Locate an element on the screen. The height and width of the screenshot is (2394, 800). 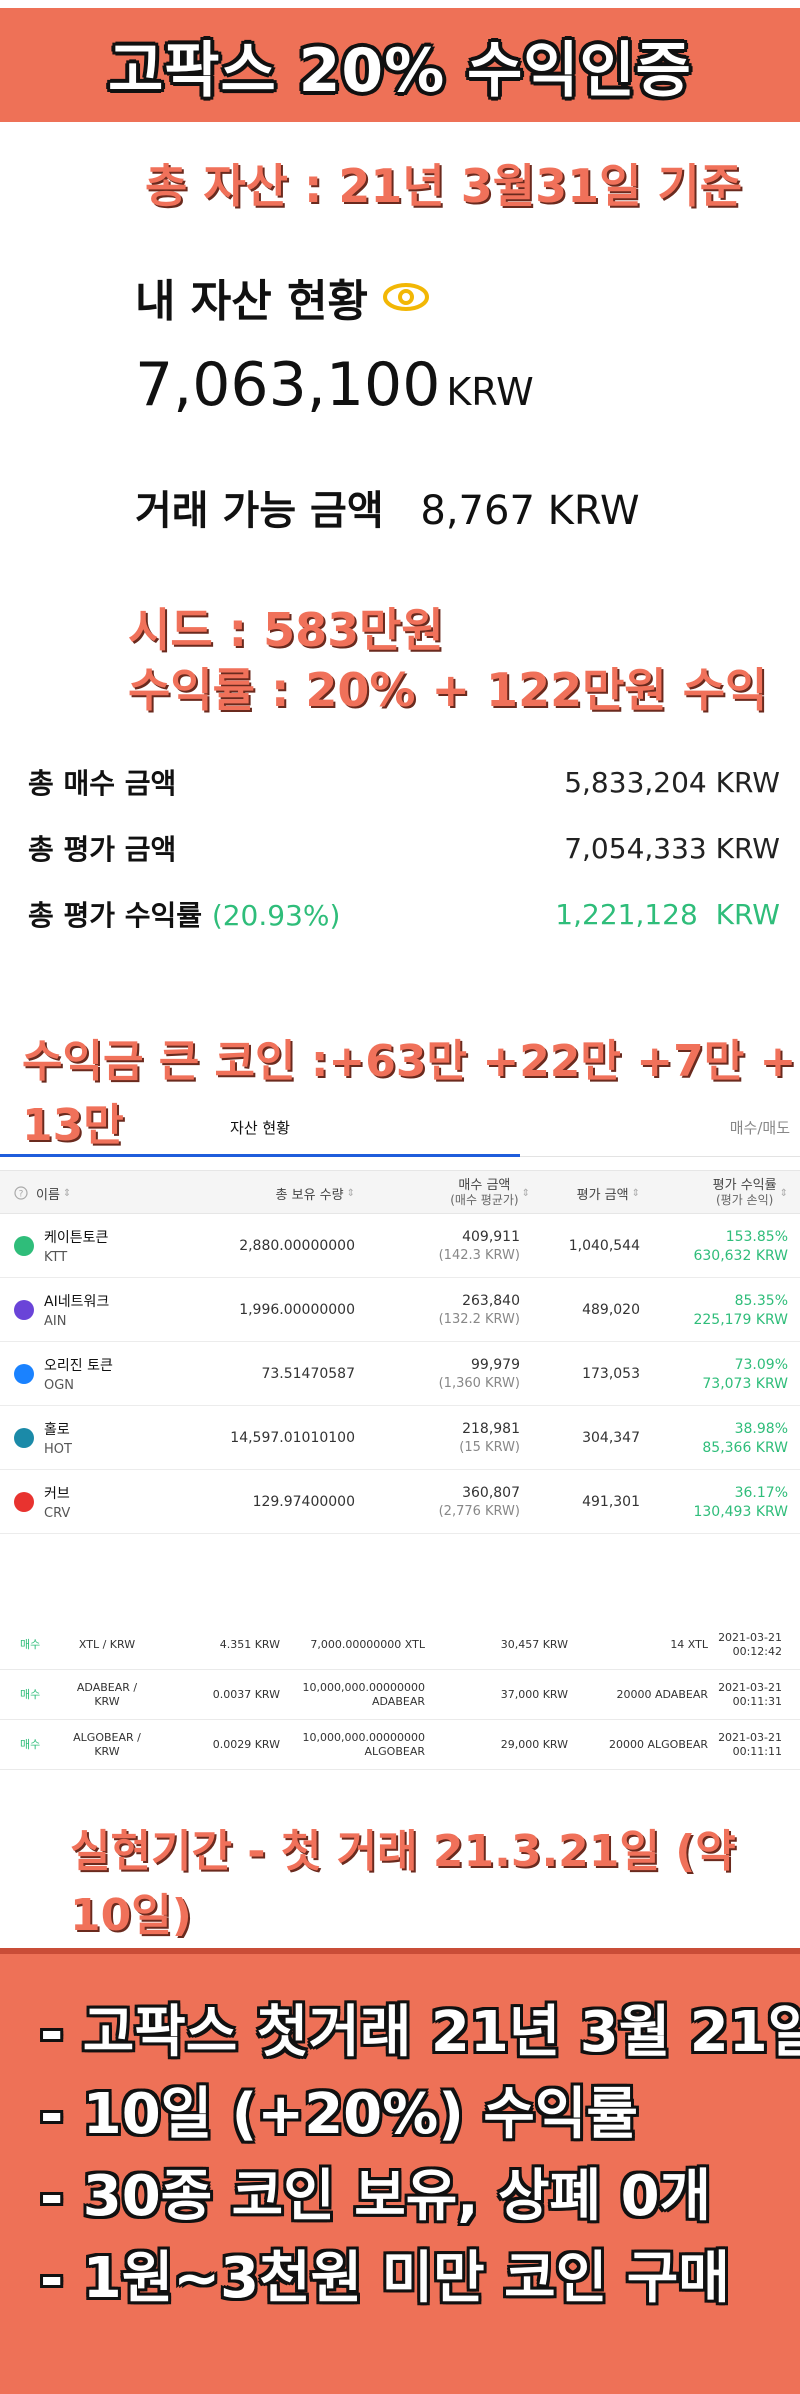
th-return: 평가 수익률 (평가 손익) ⇕ is located at coordinates (750, 1193).